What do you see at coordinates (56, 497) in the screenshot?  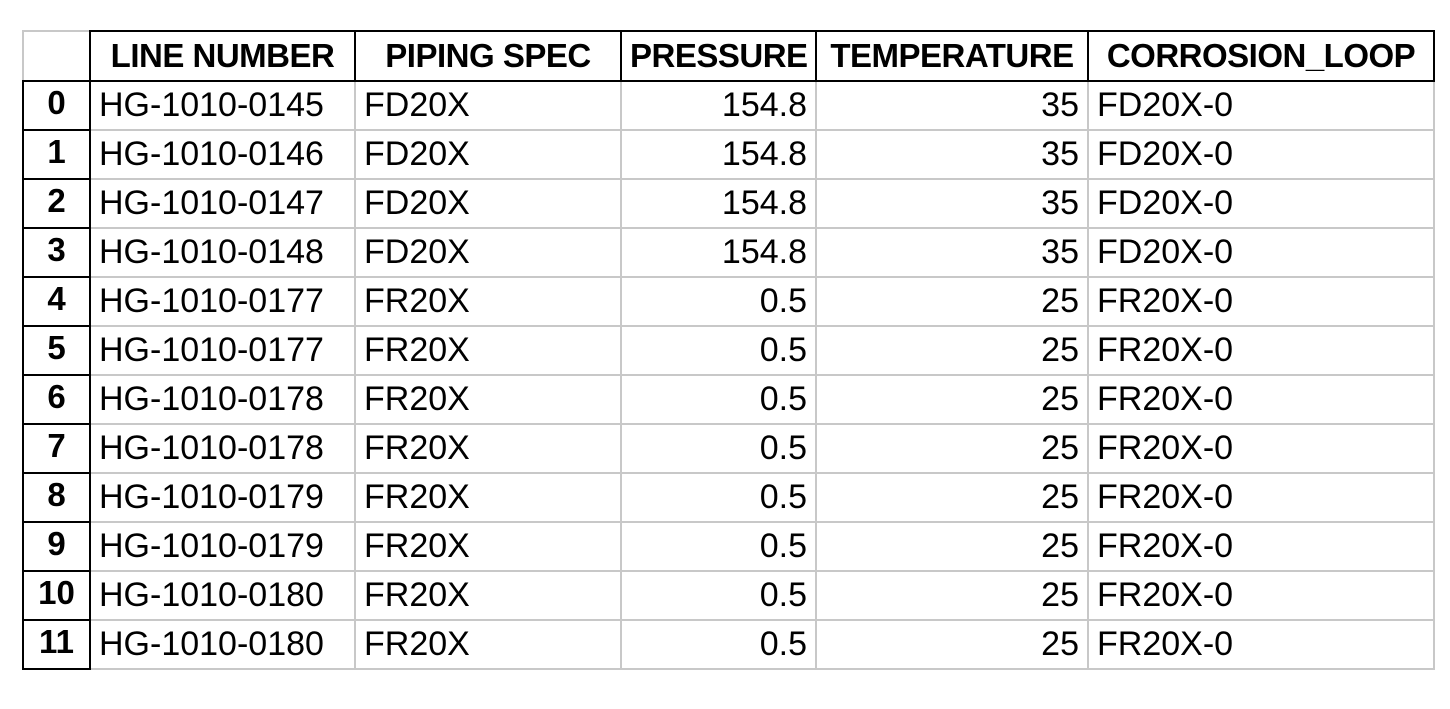 I see `row-index: 8` at bounding box center [56, 497].